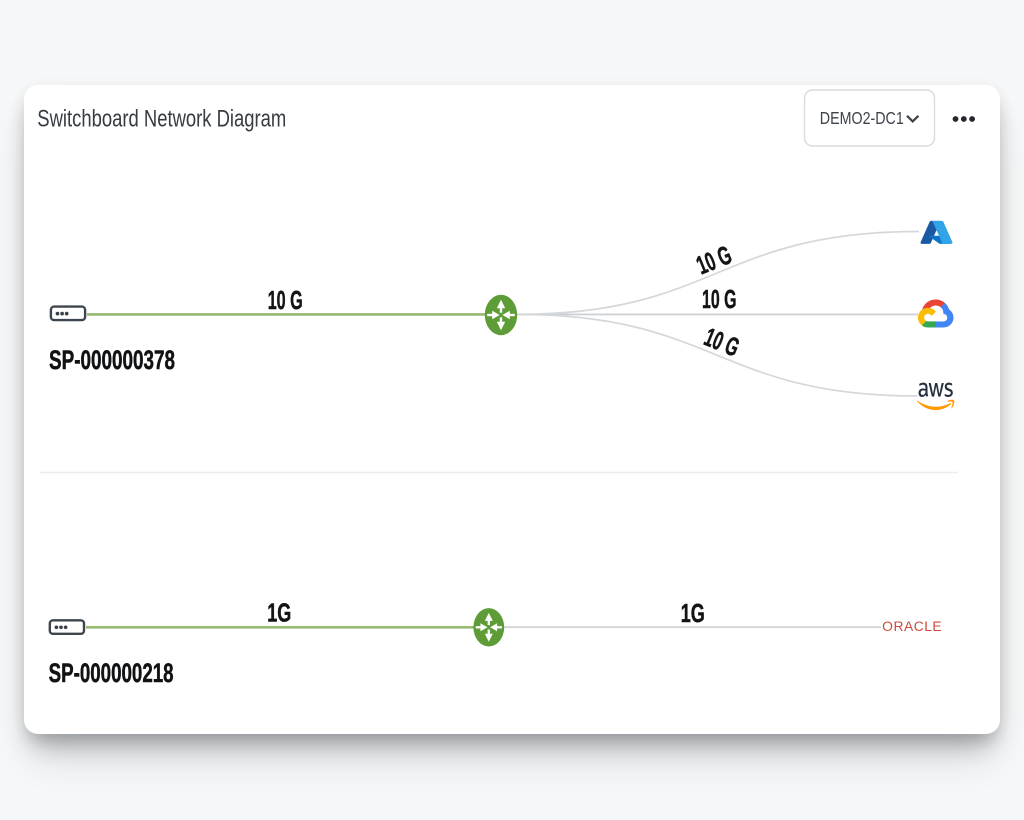 The width and height of the screenshot is (1024, 820). I want to click on svg-text: SP-000000378, so click(112, 360).